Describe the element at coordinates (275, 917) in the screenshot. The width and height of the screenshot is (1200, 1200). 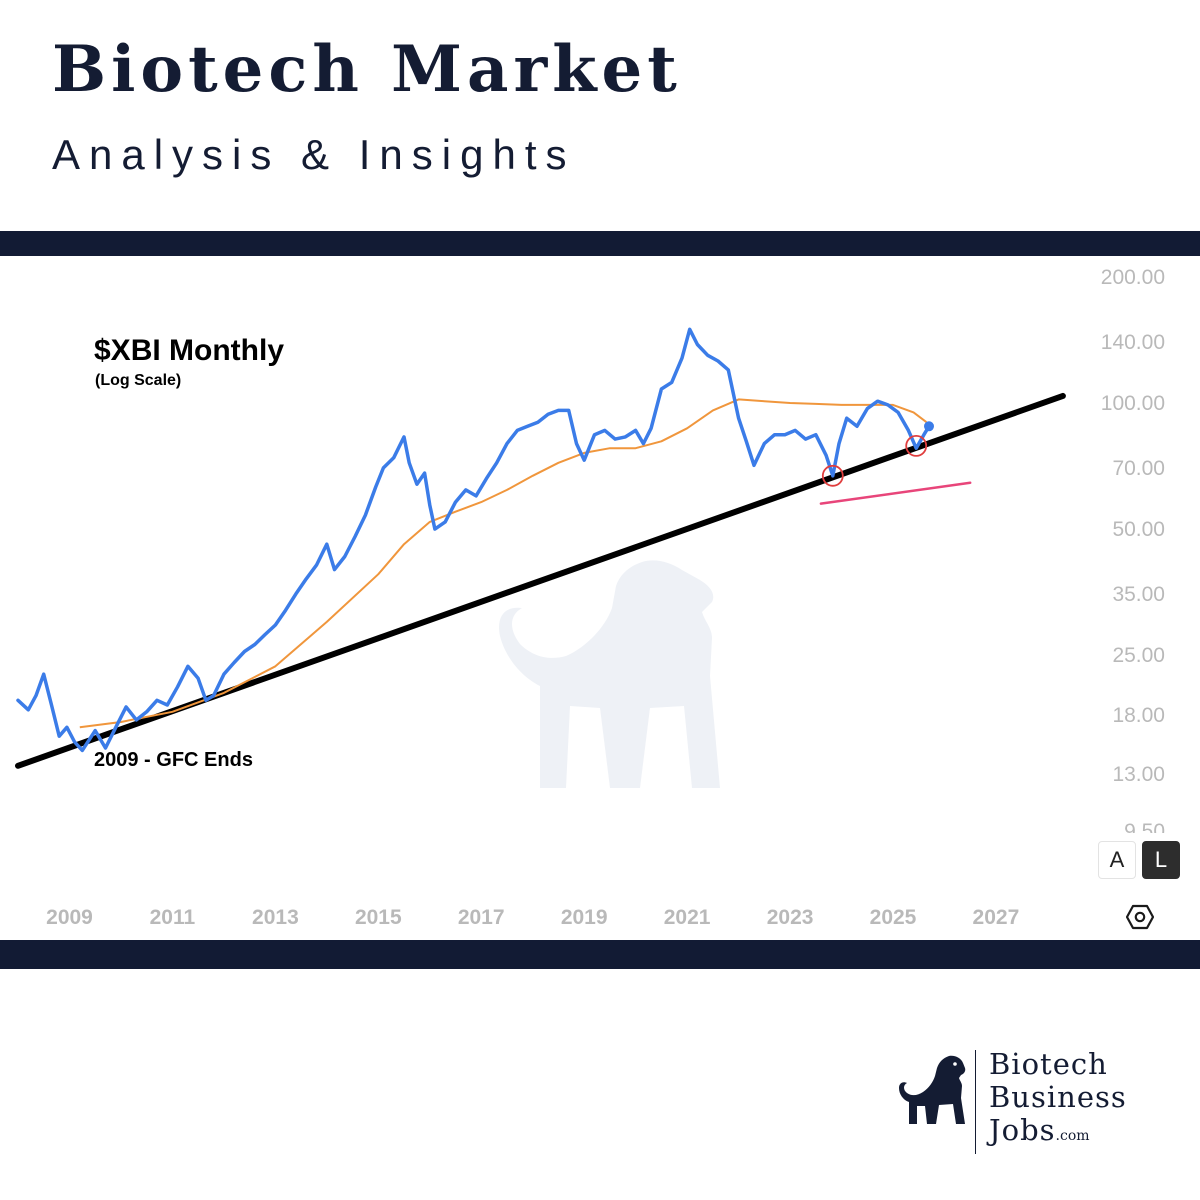
I see `x-tick-label: 2013` at that location.